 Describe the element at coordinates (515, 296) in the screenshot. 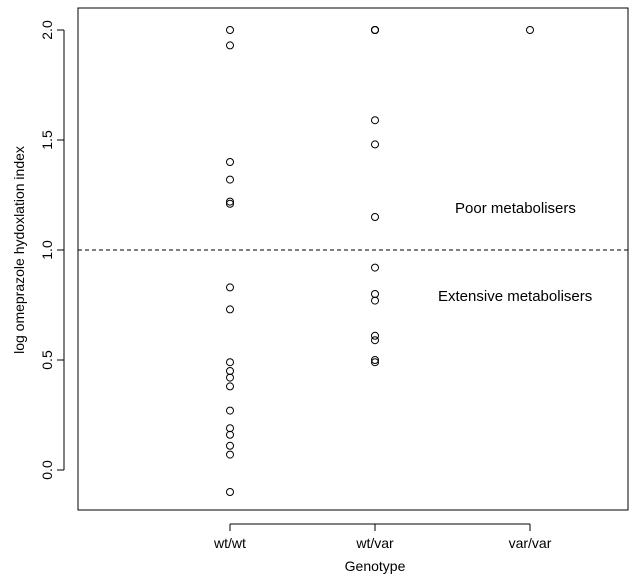

I see `annotation-extensive-metabolisers: Extensive metabolisers` at that location.